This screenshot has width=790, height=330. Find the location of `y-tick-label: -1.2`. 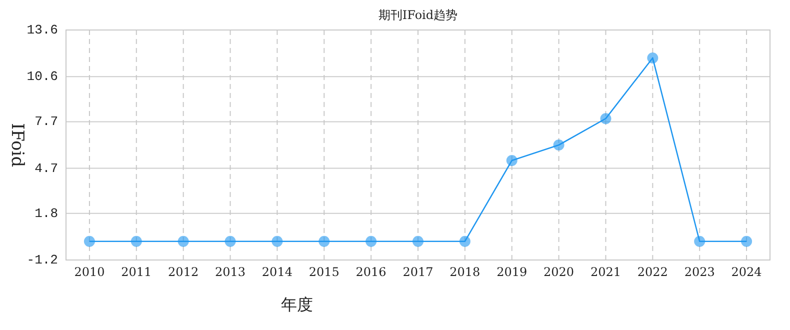

y-tick-label: -1.2 is located at coordinates (42, 260).